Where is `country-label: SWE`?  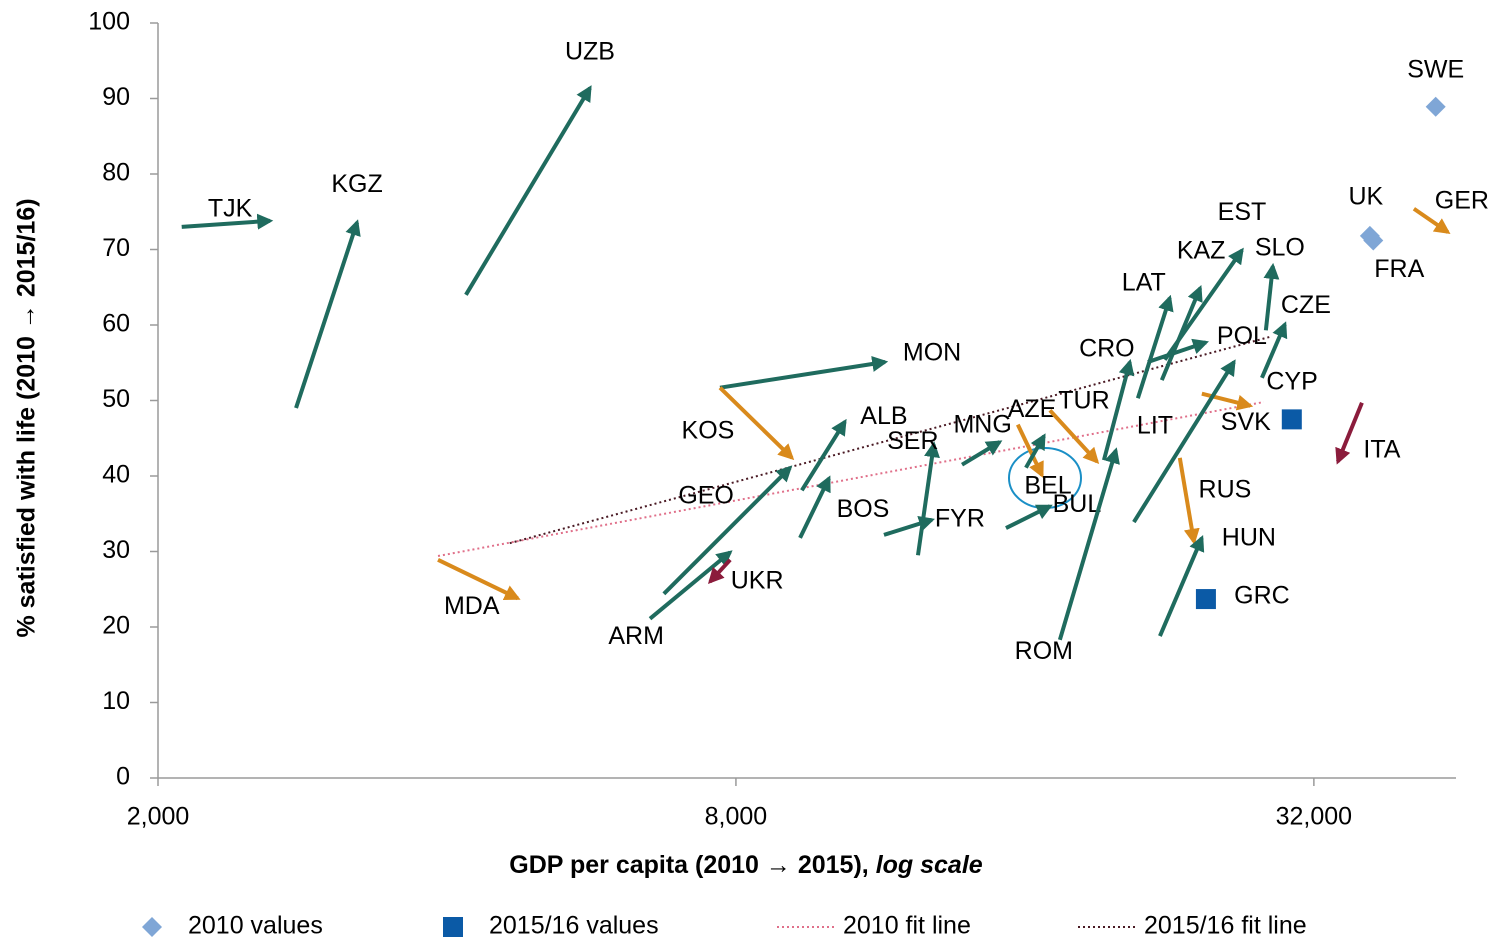
country-label: SWE is located at coordinates (1435, 69).